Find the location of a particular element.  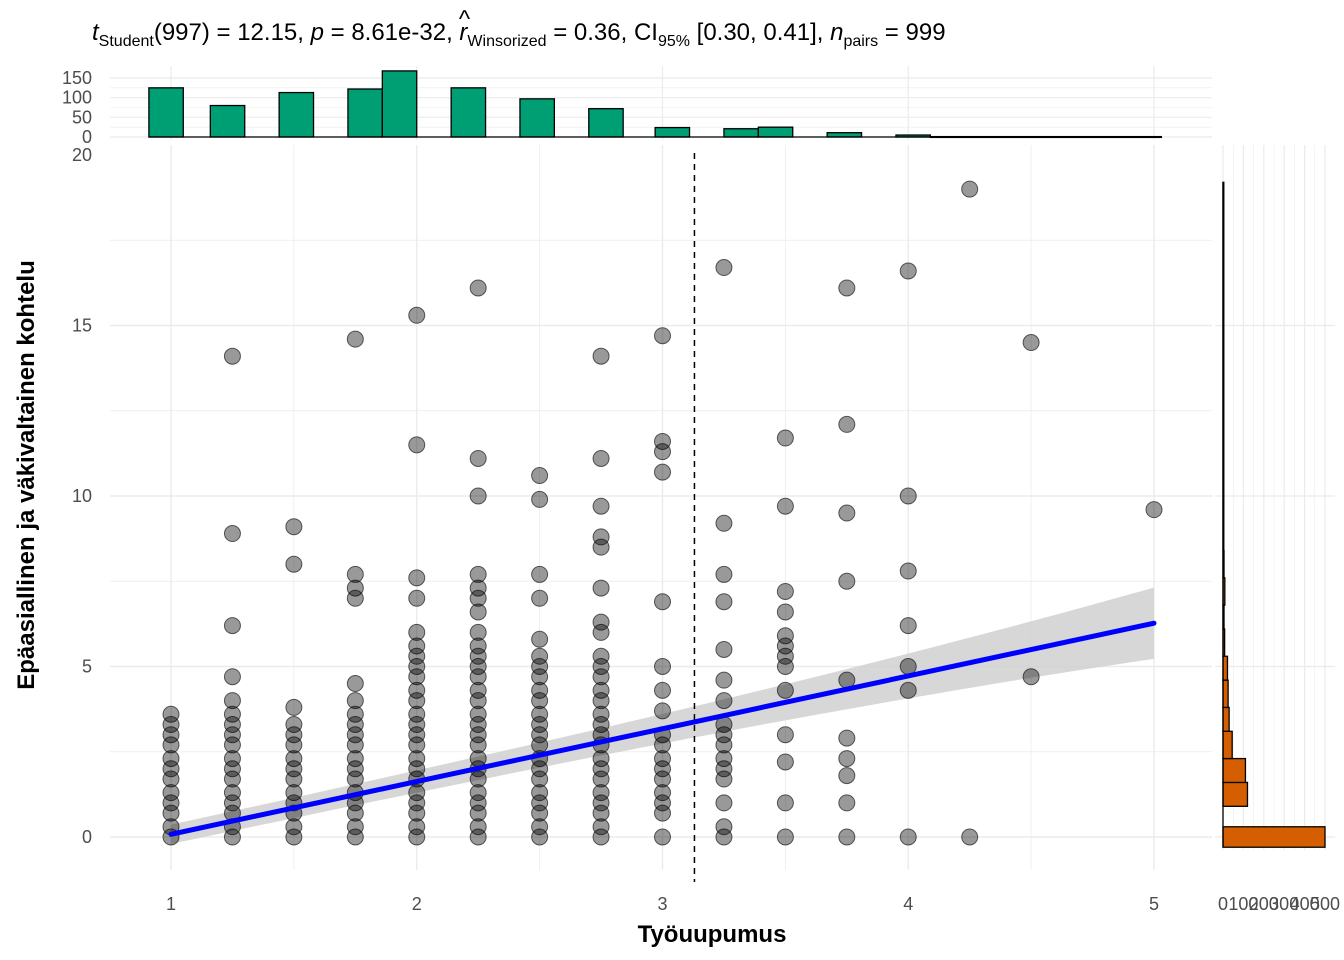

top-hist-tick-label: 50 is located at coordinates (82, 117).